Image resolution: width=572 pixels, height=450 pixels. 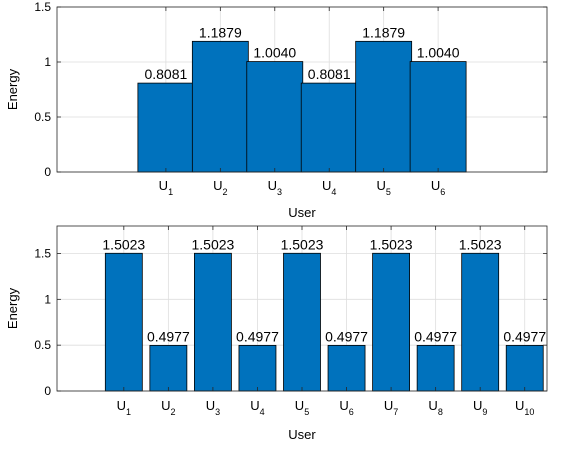 I want to click on x-tick-label: U7, so click(x=391, y=407).